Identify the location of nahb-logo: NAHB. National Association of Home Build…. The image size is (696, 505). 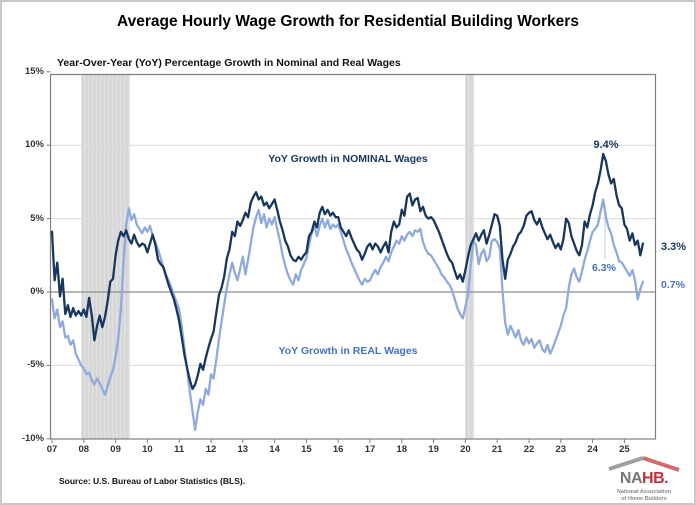
(644, 479).